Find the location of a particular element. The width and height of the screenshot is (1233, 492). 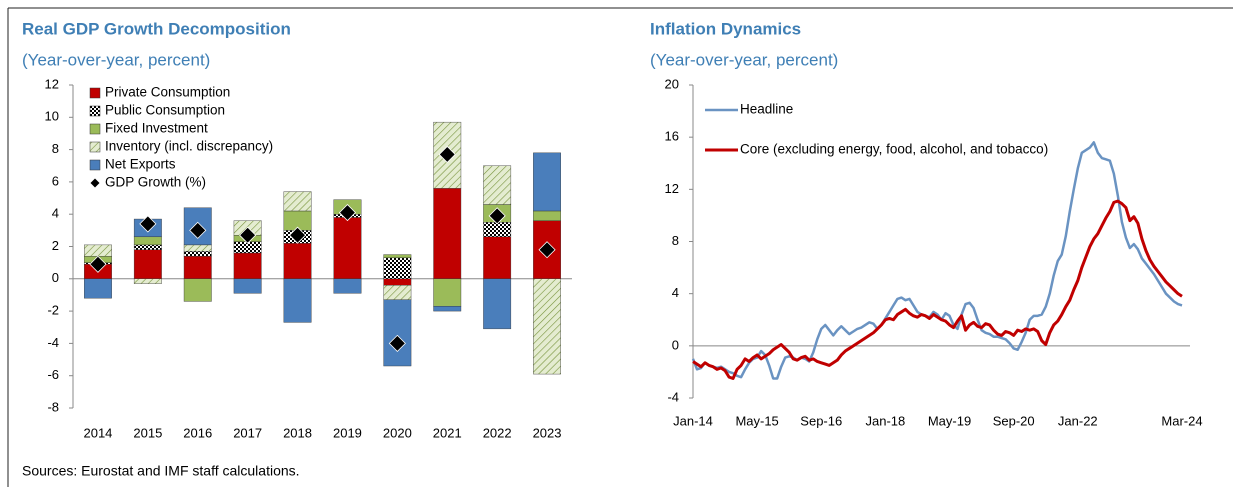

x-tick-label: 2017 is located at coordinates (247, 432).